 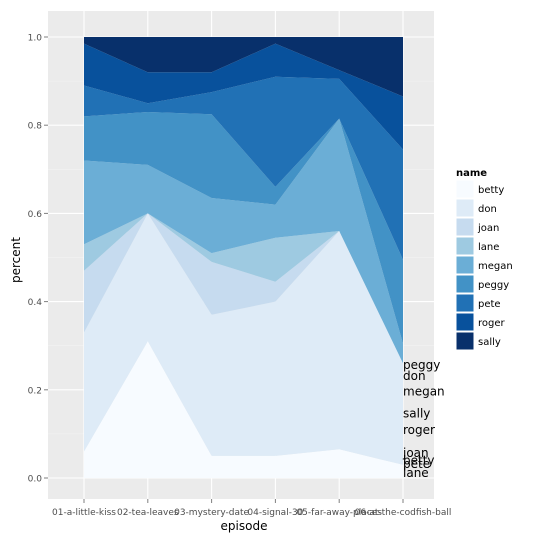 What do you see at coordinates (471, 173) in the screenshot?
I see `legend-title: name` at bounding box center [471, 173].